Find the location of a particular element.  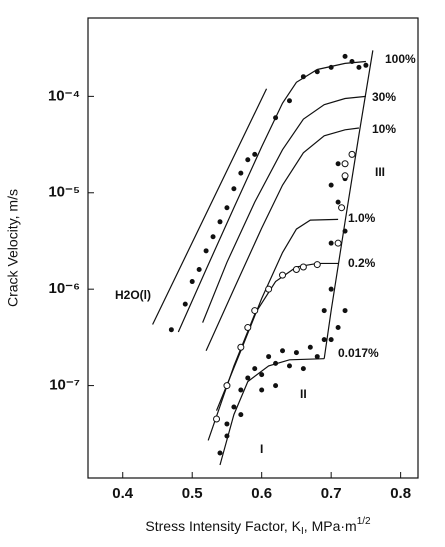

region-label: I is located at coordinates (261, 449).